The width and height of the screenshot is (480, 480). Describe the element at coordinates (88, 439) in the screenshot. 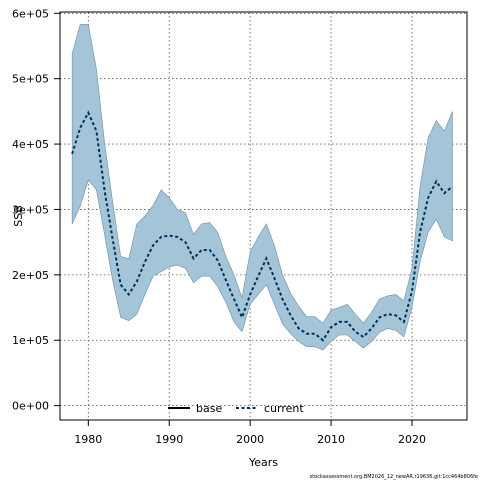

I see `x-tick-label: 1980` at that location.